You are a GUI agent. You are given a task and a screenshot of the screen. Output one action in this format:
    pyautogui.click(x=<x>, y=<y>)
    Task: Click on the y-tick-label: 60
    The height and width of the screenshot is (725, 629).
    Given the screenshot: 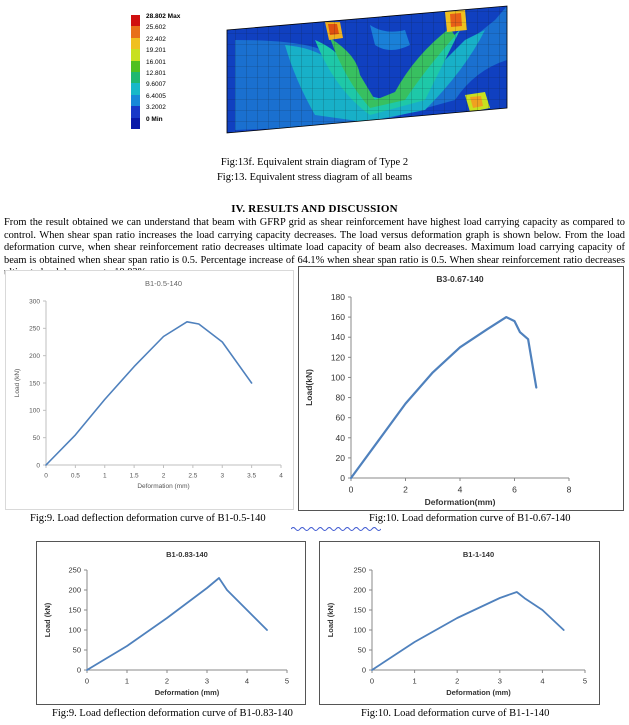 What is the action you would take?
    pyautogui.click(x=341, y=418)
    